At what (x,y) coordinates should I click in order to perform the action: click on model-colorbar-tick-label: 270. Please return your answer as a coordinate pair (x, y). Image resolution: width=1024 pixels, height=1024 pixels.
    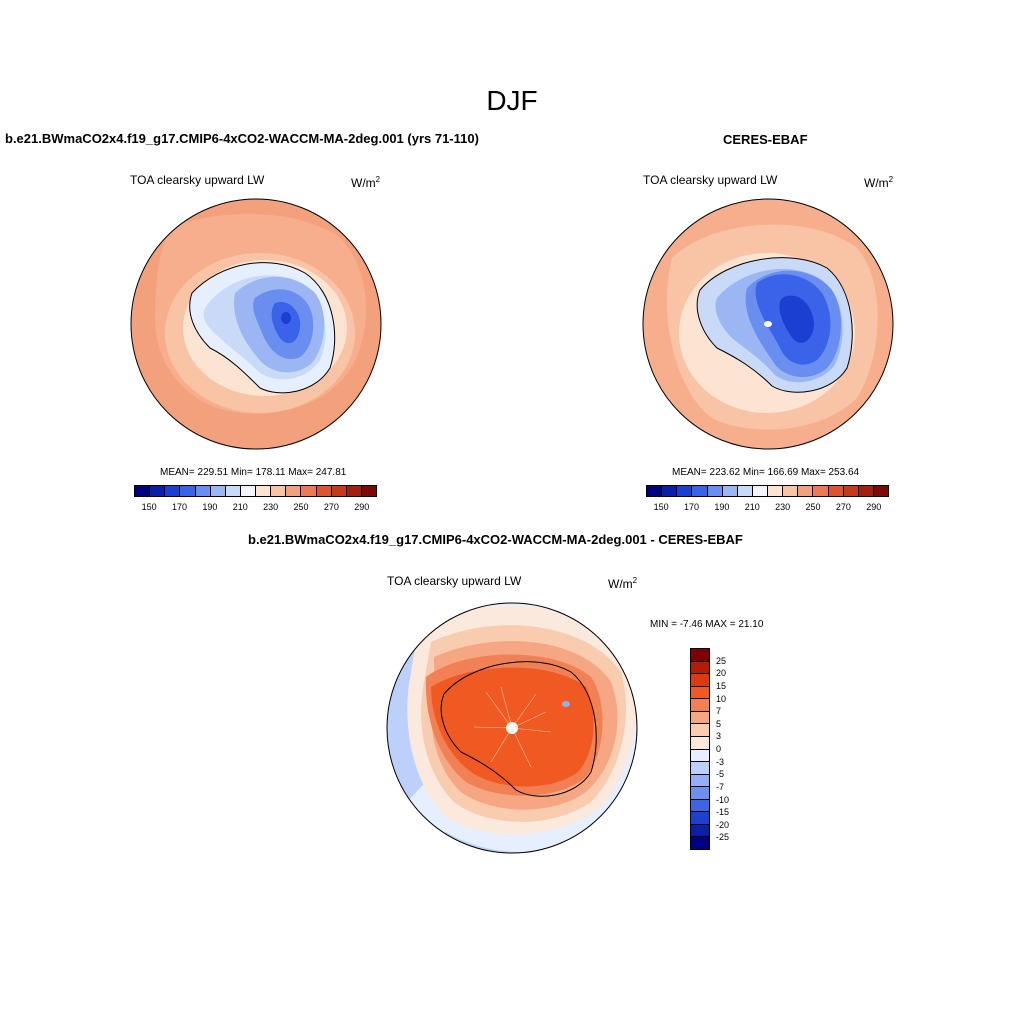
    Looking at the image, I should click on (331, 507).